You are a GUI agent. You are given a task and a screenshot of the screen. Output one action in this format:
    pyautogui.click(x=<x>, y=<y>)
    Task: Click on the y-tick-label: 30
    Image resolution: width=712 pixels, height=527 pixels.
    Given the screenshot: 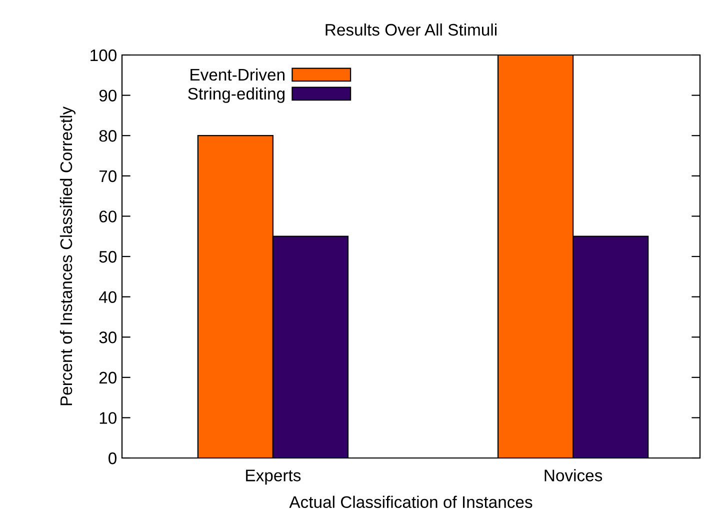 What is the action you would take?
    pyautogui.click(x=107, y=338)
    